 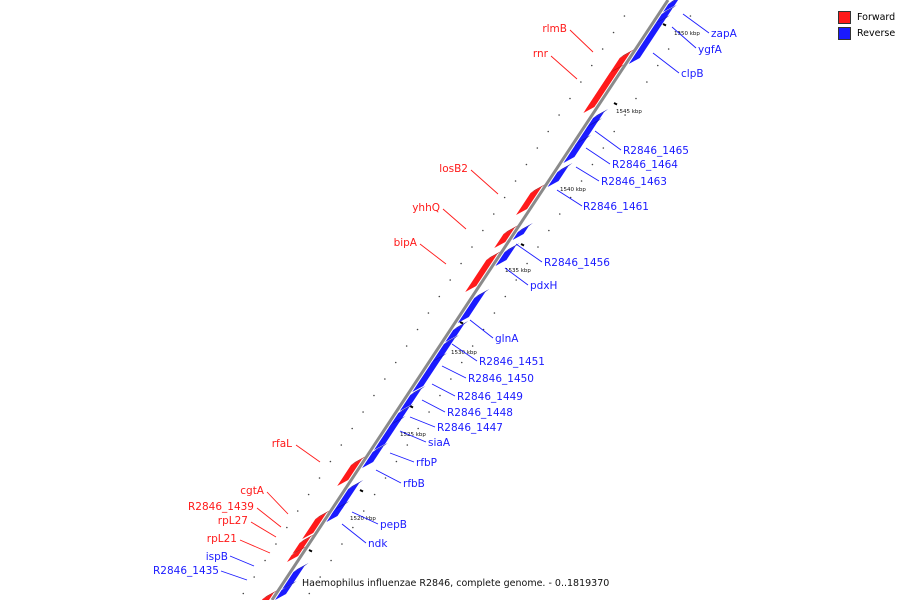 I want to click on gene-label-reverse: R2846_1435, so click(x=186, y=571).